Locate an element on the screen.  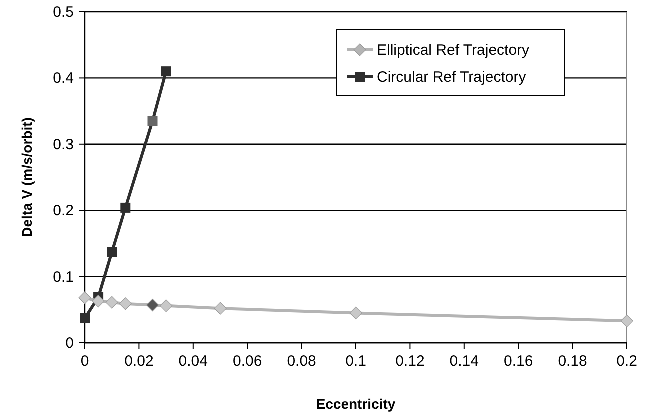
x-tick-label: 0.08 is located at coordinates (301, 361).